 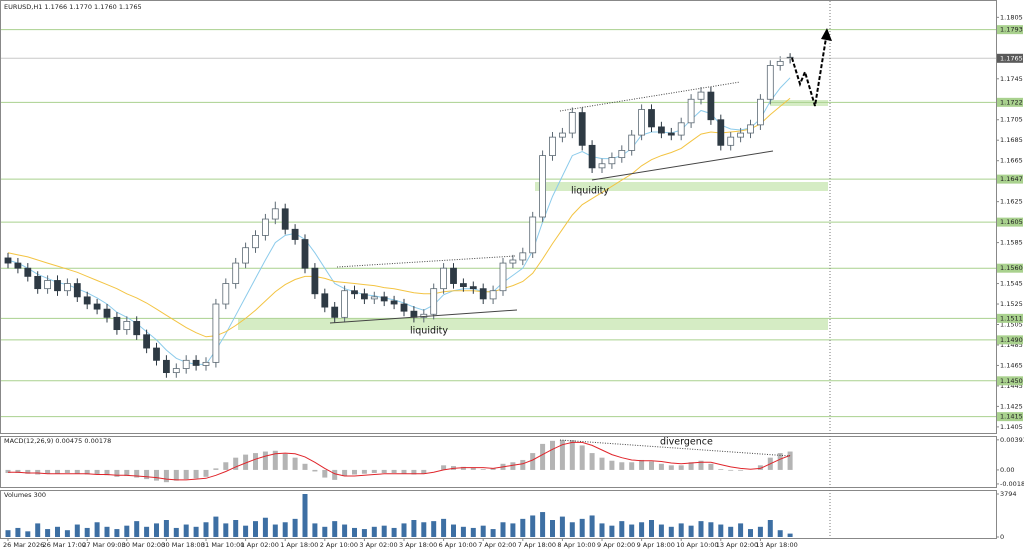 I want to click on x-tick-label: 13 Apr 02:00, so click(x=737, y=545).